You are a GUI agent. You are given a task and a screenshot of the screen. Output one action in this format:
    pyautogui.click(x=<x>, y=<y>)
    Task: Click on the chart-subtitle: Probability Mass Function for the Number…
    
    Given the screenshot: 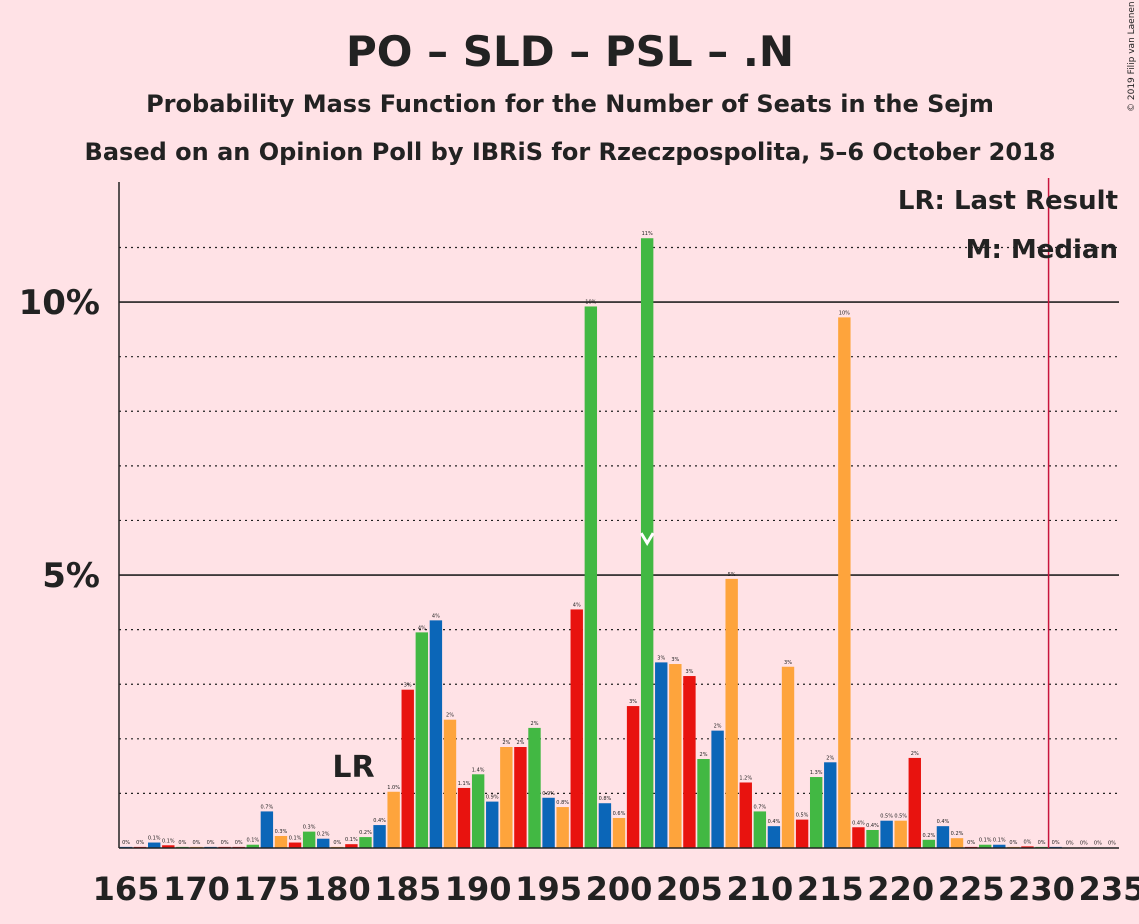 What is the action you would take?
    pyautogui.click(x=570, y=104)
    